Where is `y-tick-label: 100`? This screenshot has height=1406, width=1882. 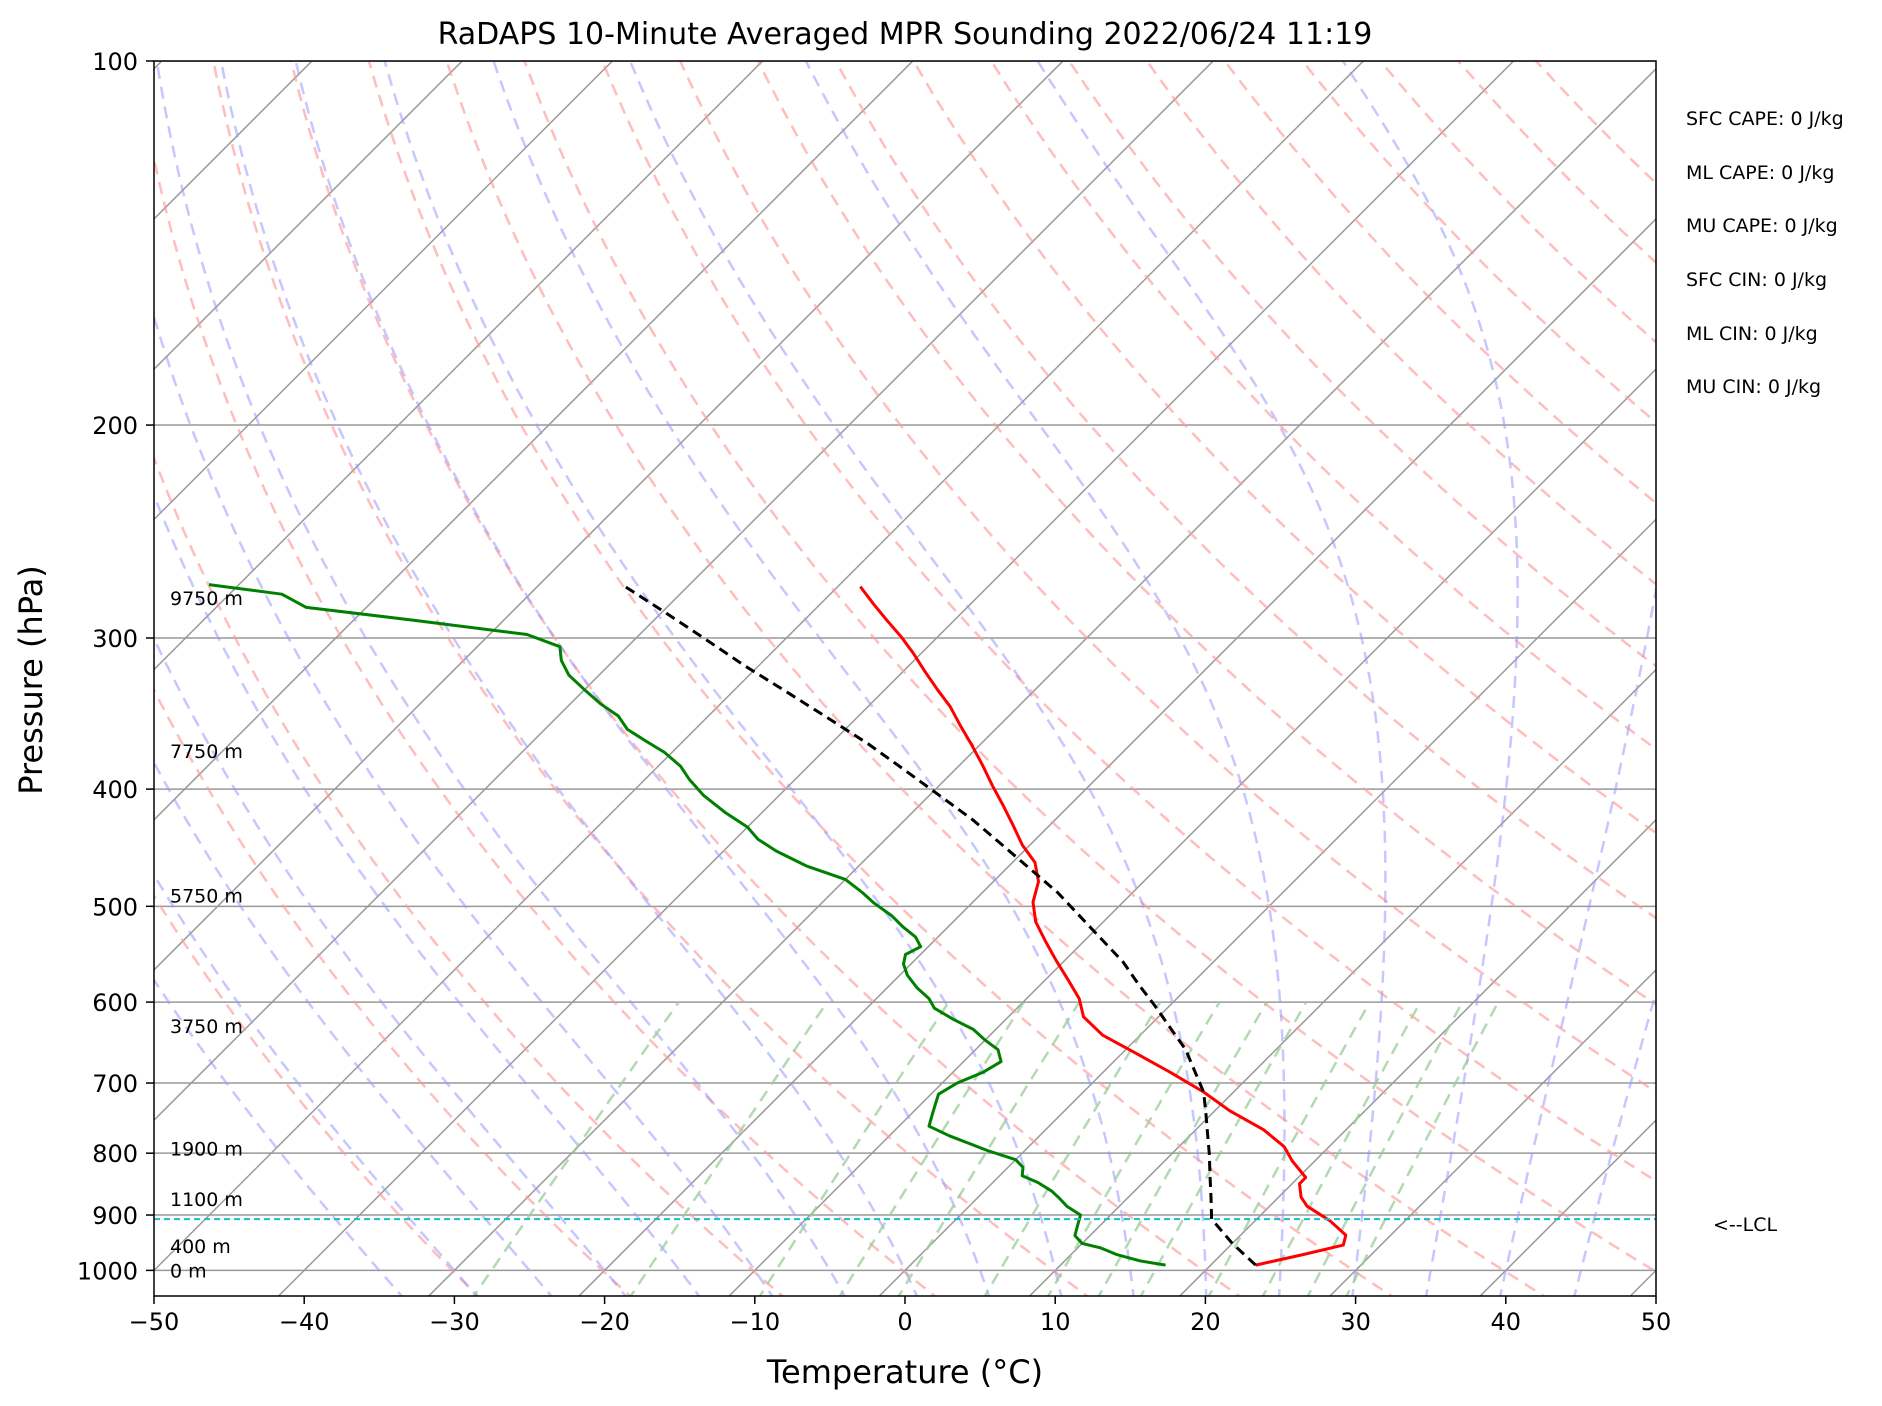 y-tick-label: 100 is located at coordinates (115, 62).